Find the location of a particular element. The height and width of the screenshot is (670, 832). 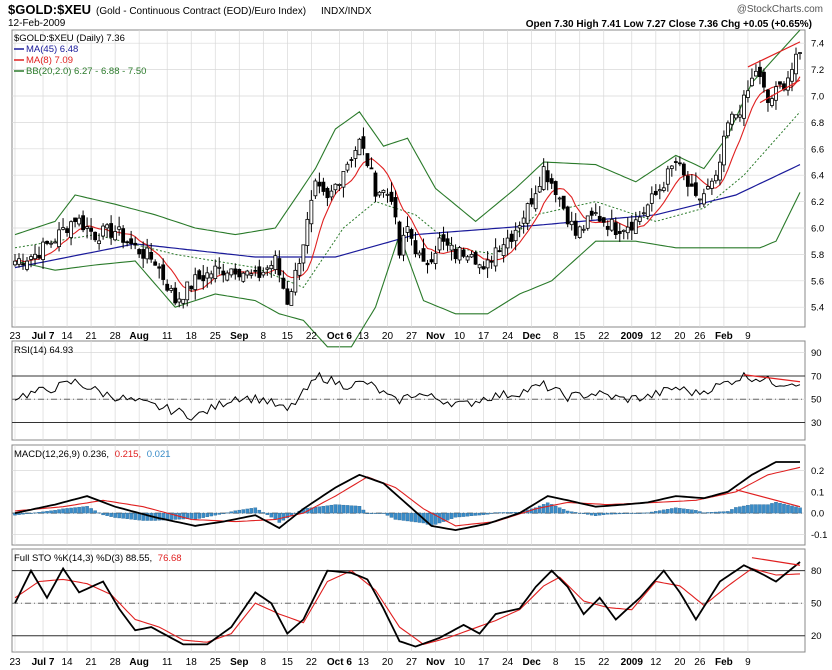

x-tick-label: 28 is located at coordinates (116, 336).